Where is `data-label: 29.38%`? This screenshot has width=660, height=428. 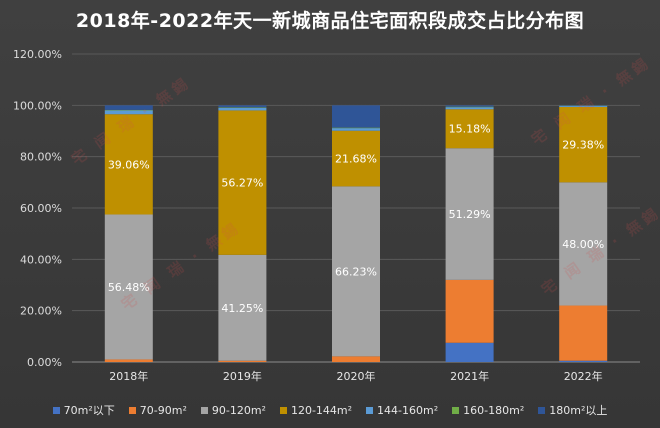
data-label: 29.38% is located at coordinates (583, 145).